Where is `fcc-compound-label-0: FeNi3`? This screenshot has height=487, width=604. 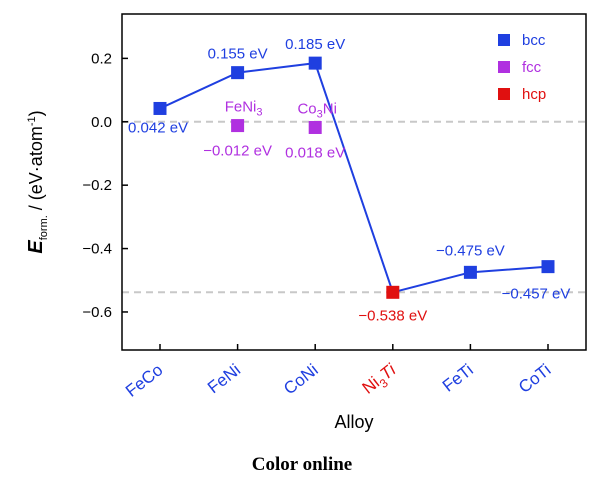 fcc-compound-label-0: FeNi3 is located at coordinates (244, 109).